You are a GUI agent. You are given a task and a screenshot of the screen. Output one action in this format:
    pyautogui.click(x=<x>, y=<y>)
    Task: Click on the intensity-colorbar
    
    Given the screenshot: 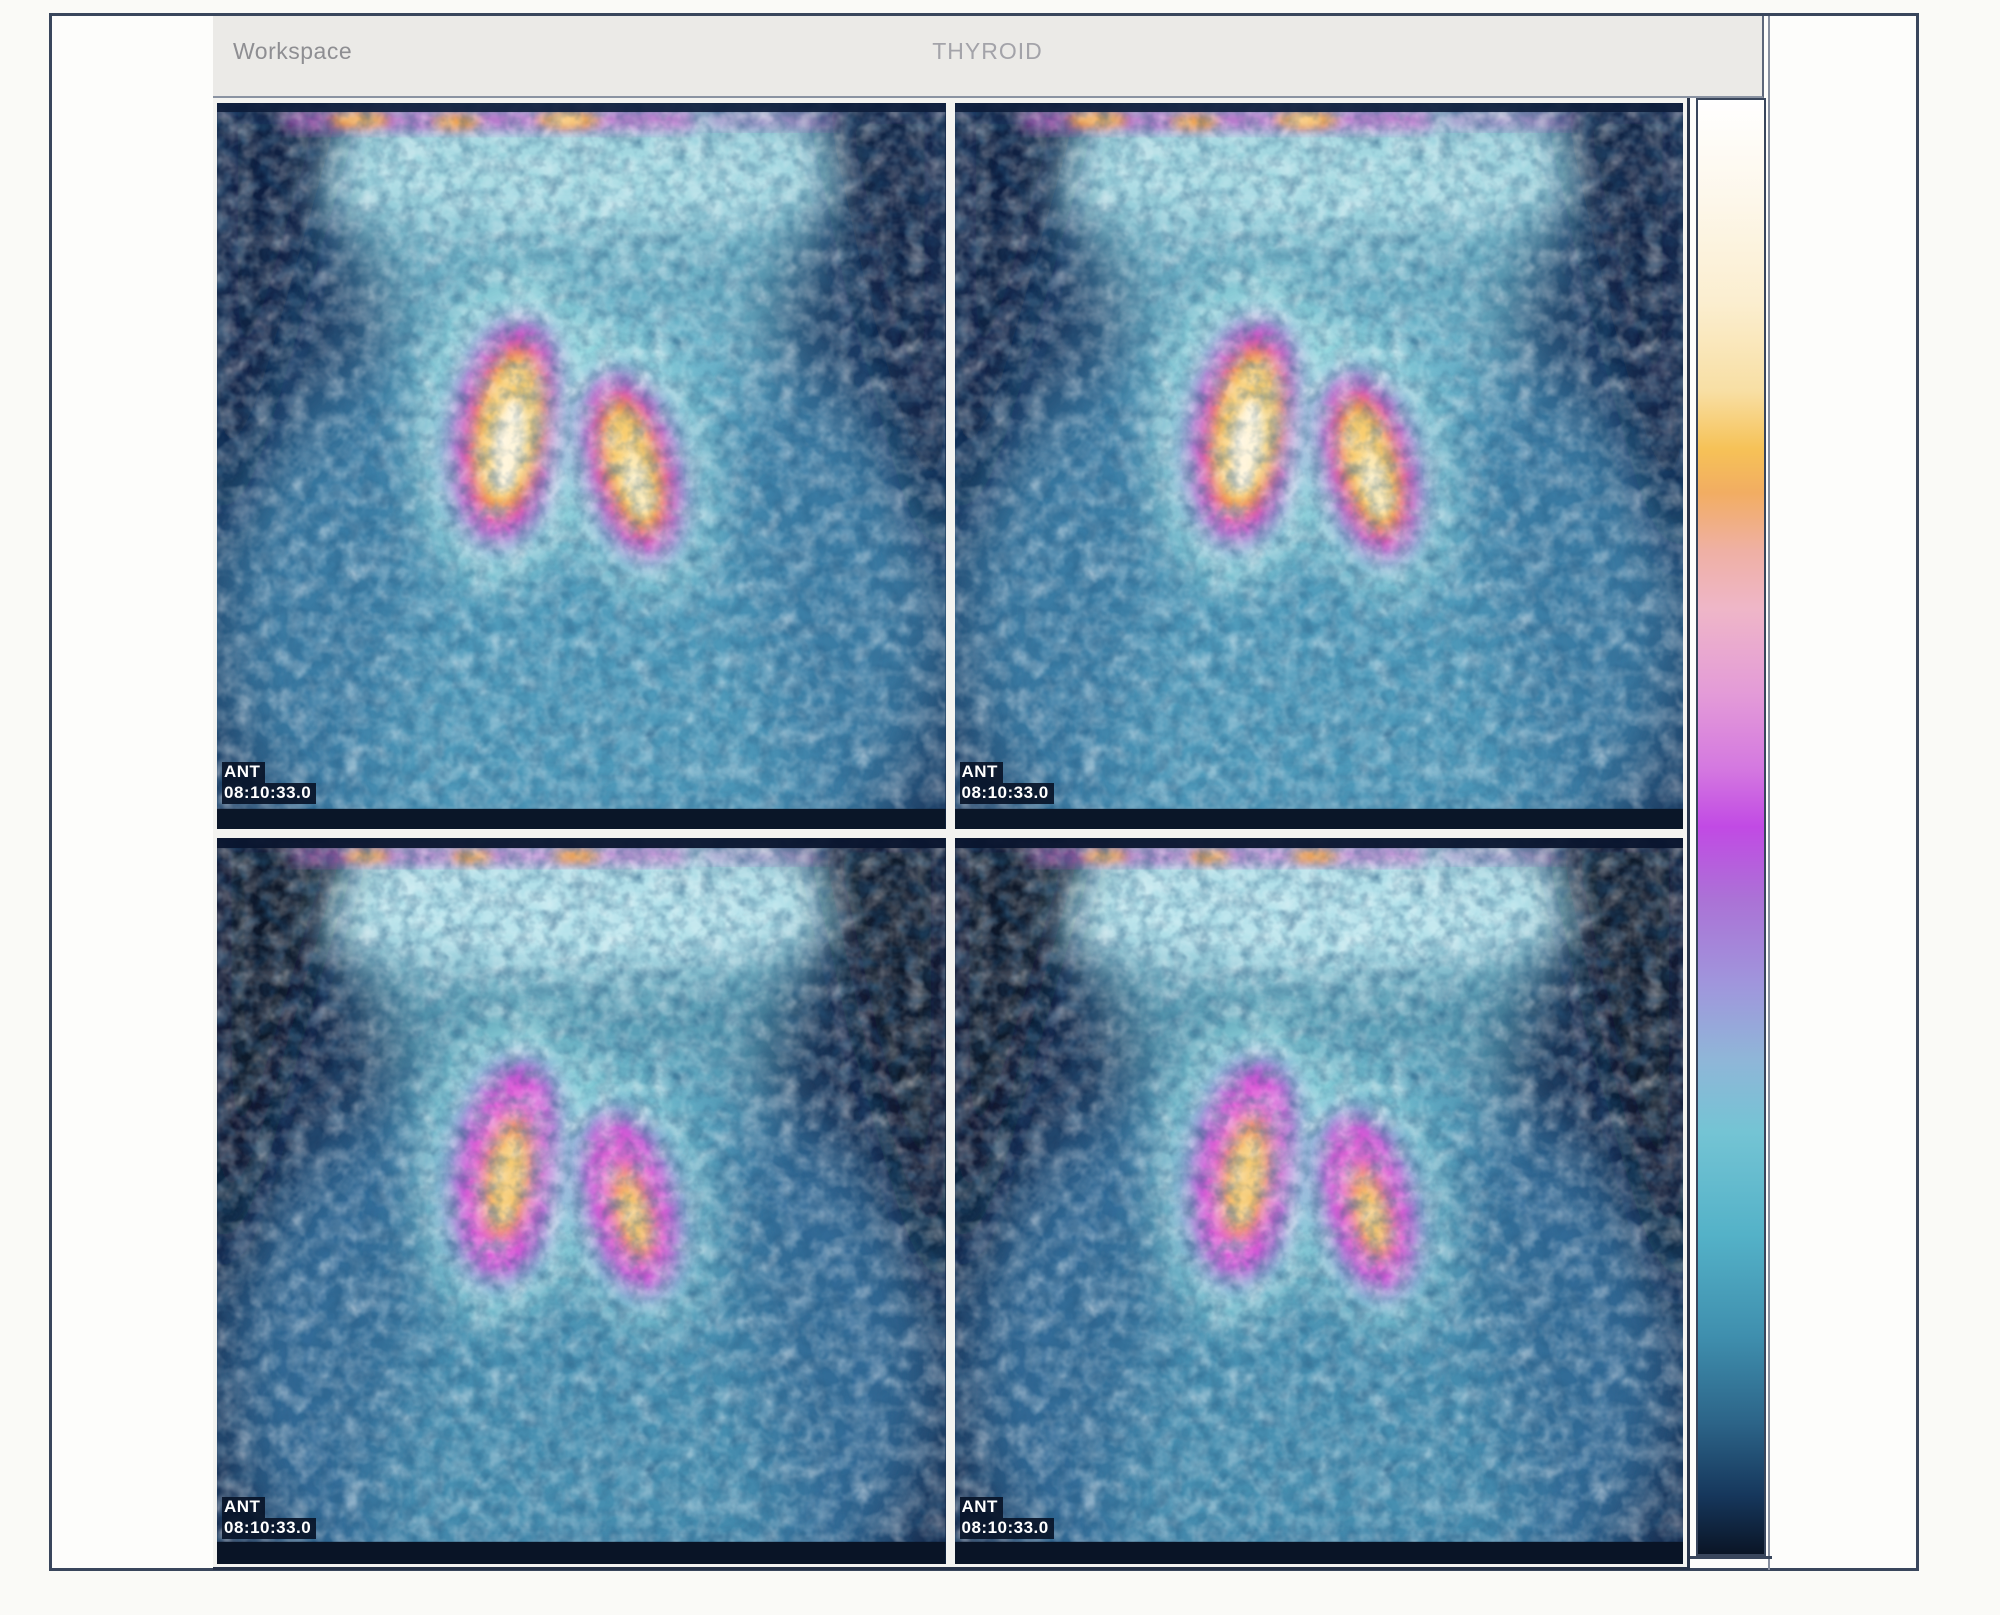 What is the action you would take?
    pyautogui.click(x=1731, y=827)
    